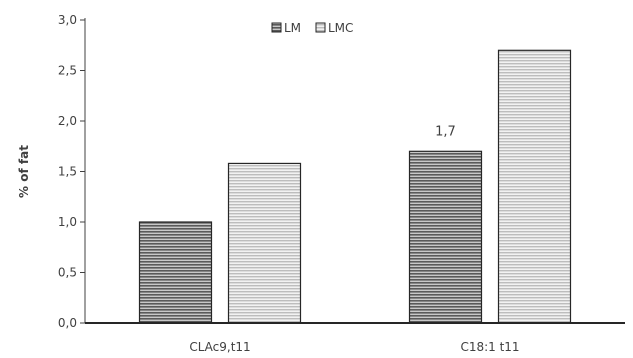 The image size is (633, 358). Describe the element at coordinates (67, 323) in the screenshot. I see `y-tick-label: 0,0` at that location.